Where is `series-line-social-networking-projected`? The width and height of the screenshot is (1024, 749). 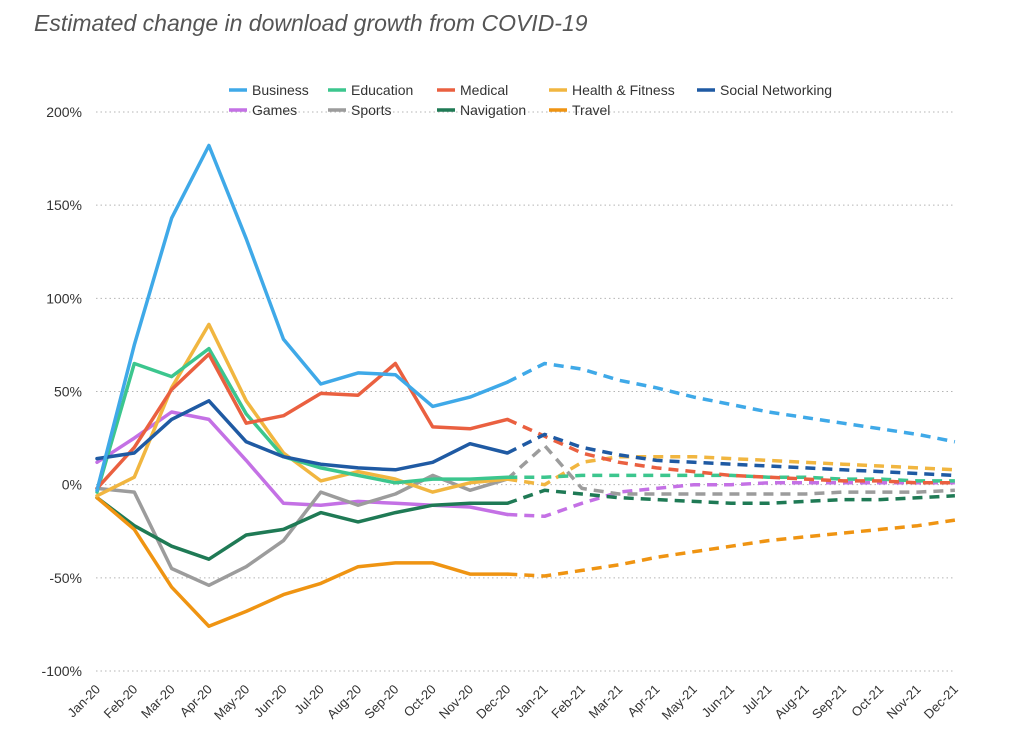
series-line-social-networking-projected is located at coordinates (730, 455).